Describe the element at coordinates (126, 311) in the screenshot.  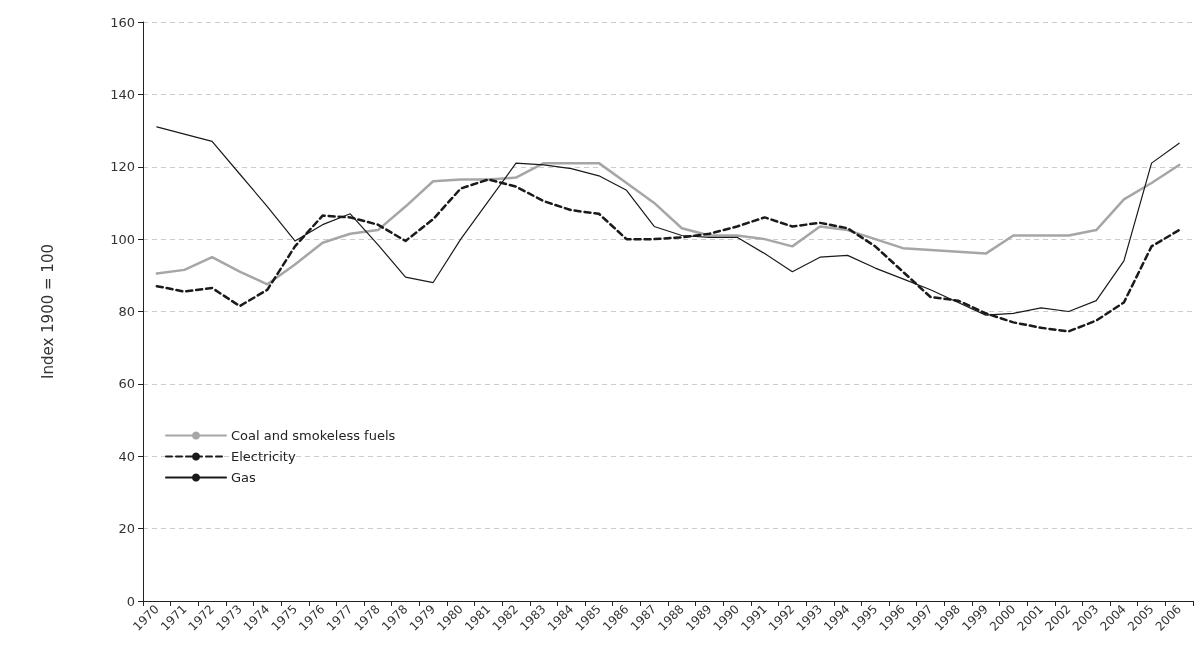
I see `y-tick-label: 80` at that location.